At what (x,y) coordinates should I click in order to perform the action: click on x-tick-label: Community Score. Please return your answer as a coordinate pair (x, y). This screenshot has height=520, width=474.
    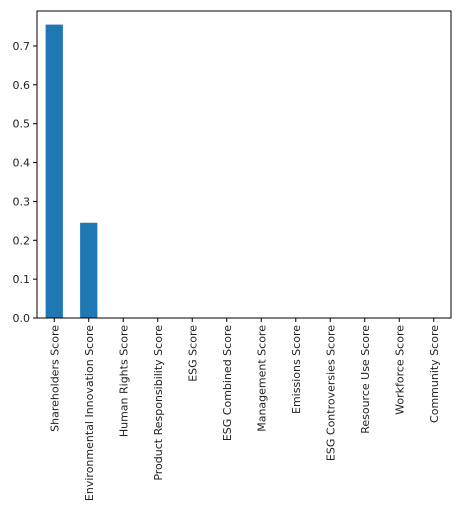
    Looking at the image, I should click on (434, 374).